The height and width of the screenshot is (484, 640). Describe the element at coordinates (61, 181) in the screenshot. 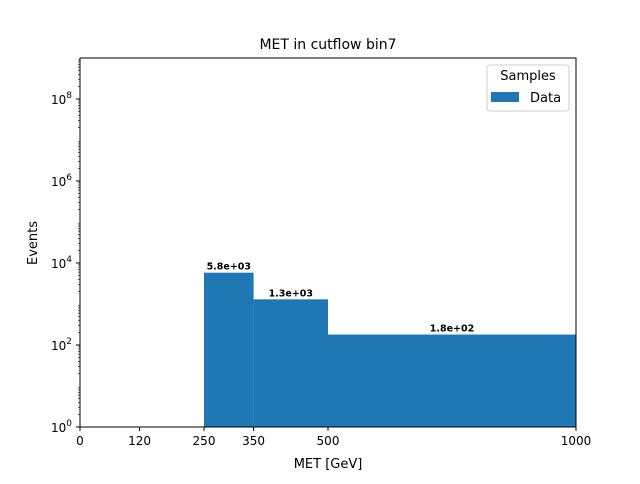

I see `y-tick-label: 10⁶` at that location.